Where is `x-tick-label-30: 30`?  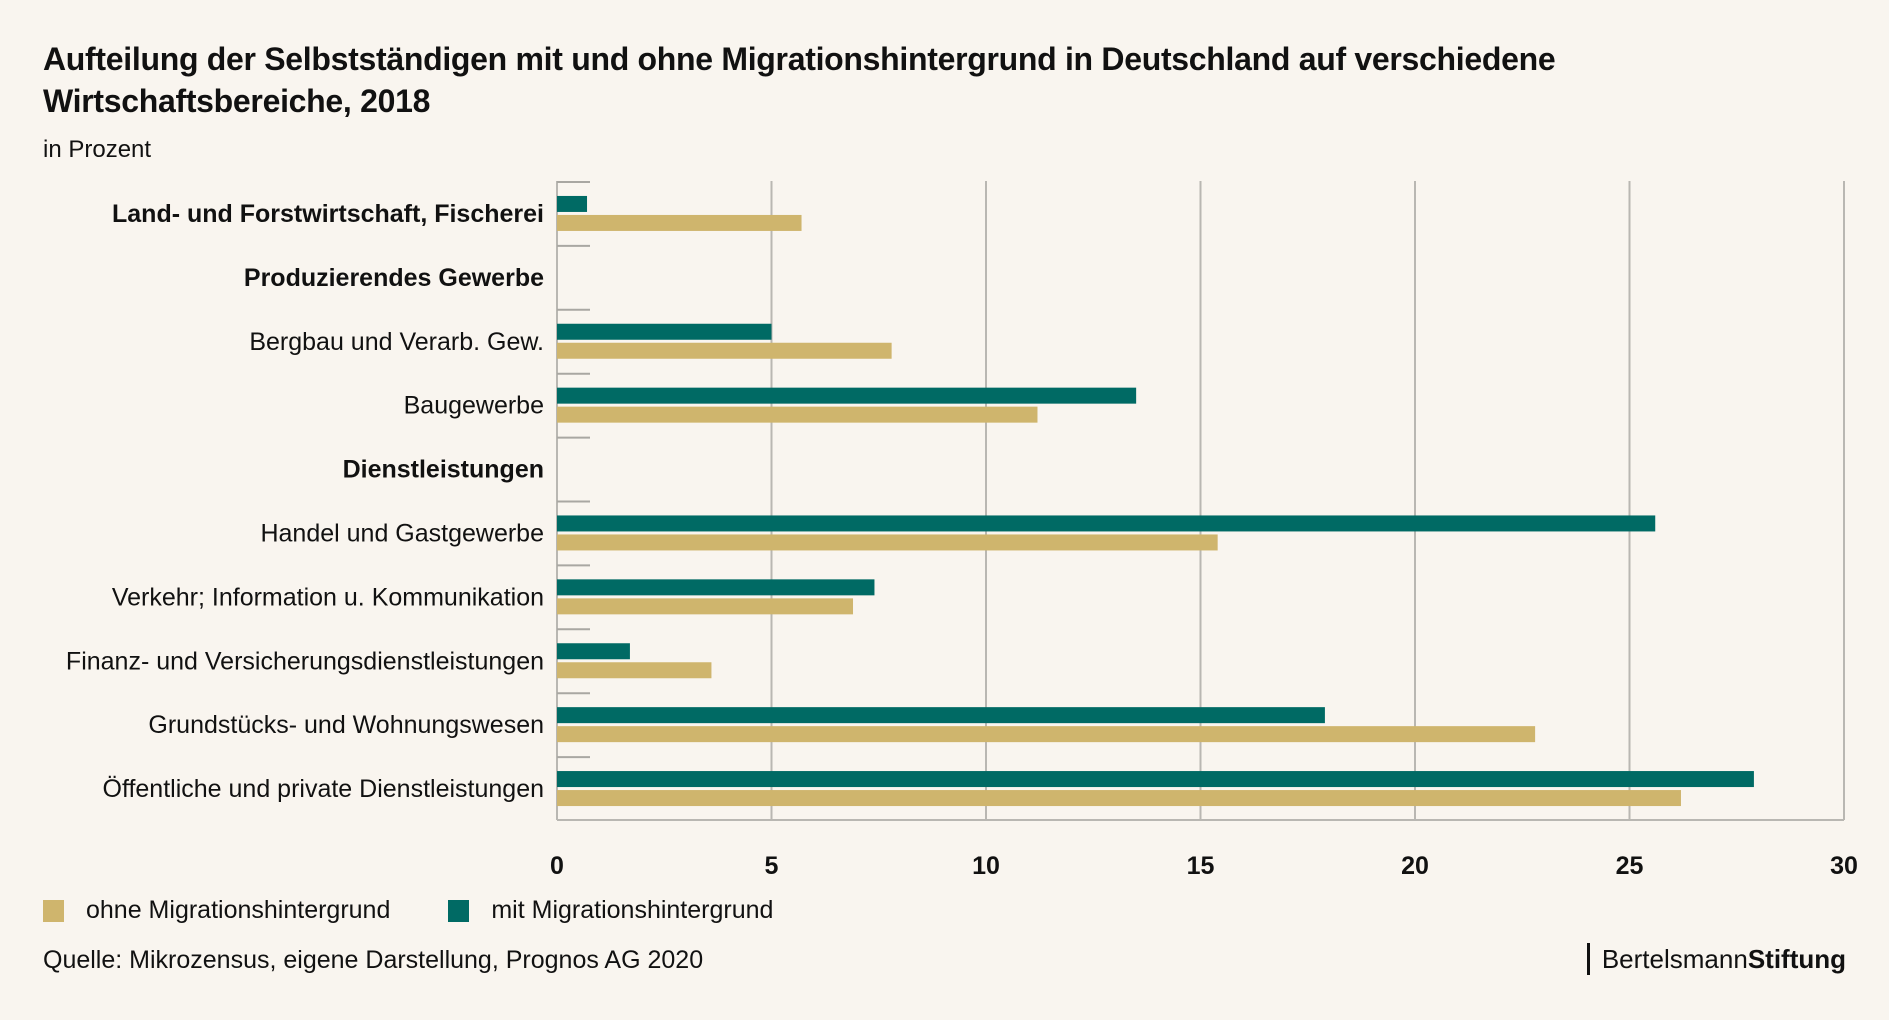 x-tick-label-30: 30 is located at coordinates (1844, 866).